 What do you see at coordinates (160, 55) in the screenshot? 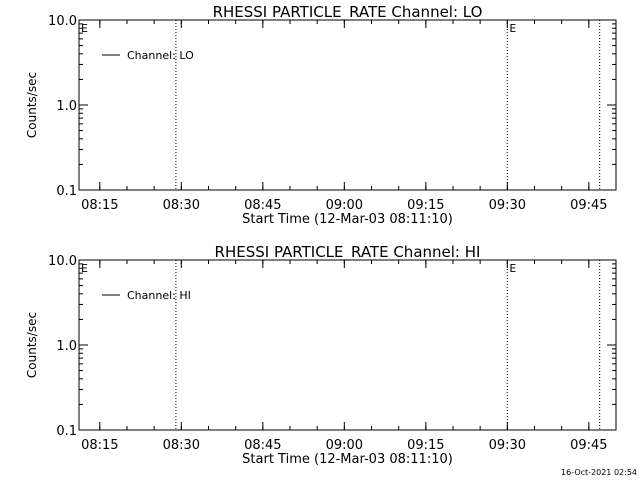
I see `legend-label: Channel: LO` at bounding box center [160, 55].